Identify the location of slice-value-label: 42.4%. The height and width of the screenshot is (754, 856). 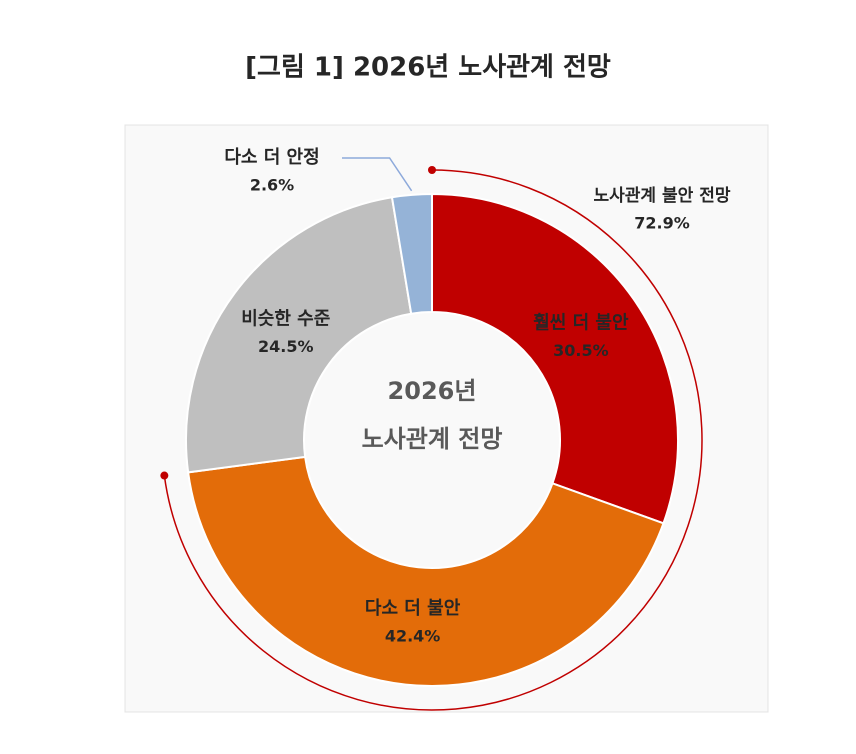
(413, 635).